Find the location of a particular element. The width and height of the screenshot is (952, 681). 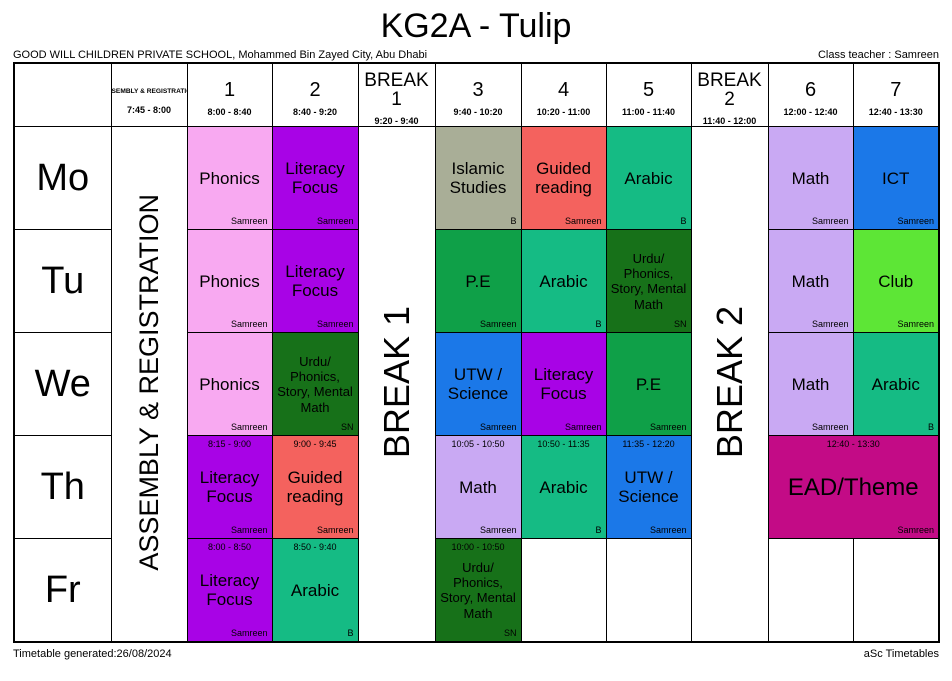

assembly-registration-cell: ASSEMBLY & REGISTRATION is located at coordinates (149, 384).